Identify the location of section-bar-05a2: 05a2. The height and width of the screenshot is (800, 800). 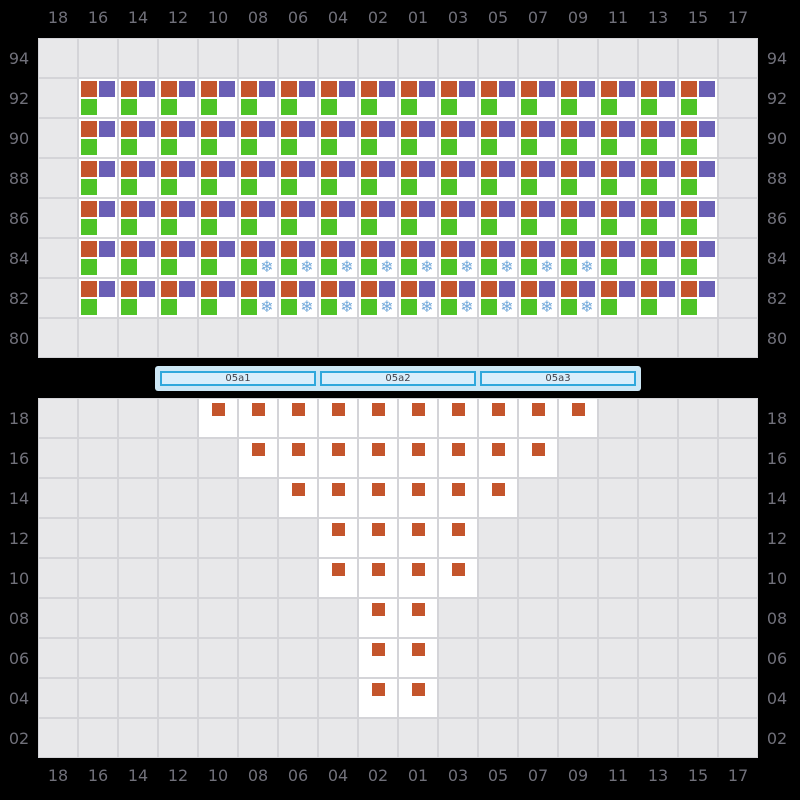
(398, 378).